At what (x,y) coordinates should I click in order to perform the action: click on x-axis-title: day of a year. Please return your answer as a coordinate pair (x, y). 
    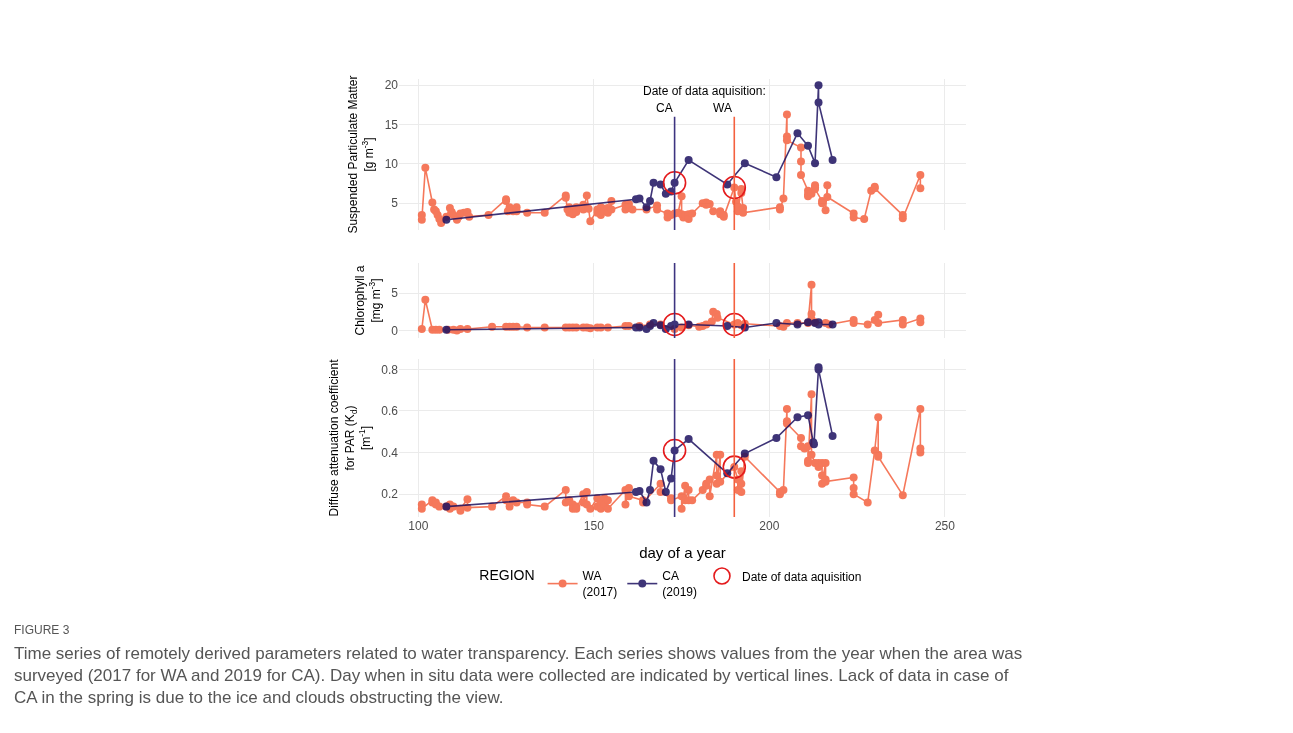
    Looking at the image, I should click on (682, 552).